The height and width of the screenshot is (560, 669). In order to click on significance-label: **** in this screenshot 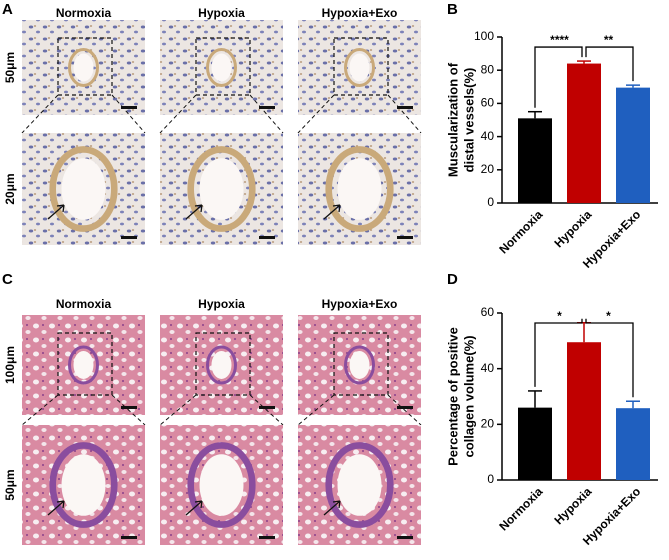, I will do `click(559, 40)`.